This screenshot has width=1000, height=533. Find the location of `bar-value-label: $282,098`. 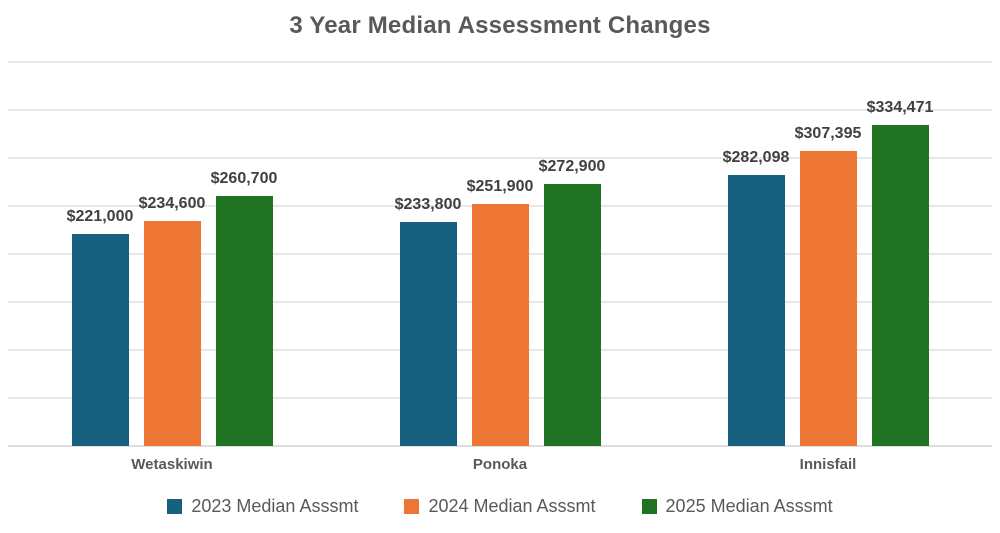

bar-value-label: $282,098 is located at coordinates (756, 157).